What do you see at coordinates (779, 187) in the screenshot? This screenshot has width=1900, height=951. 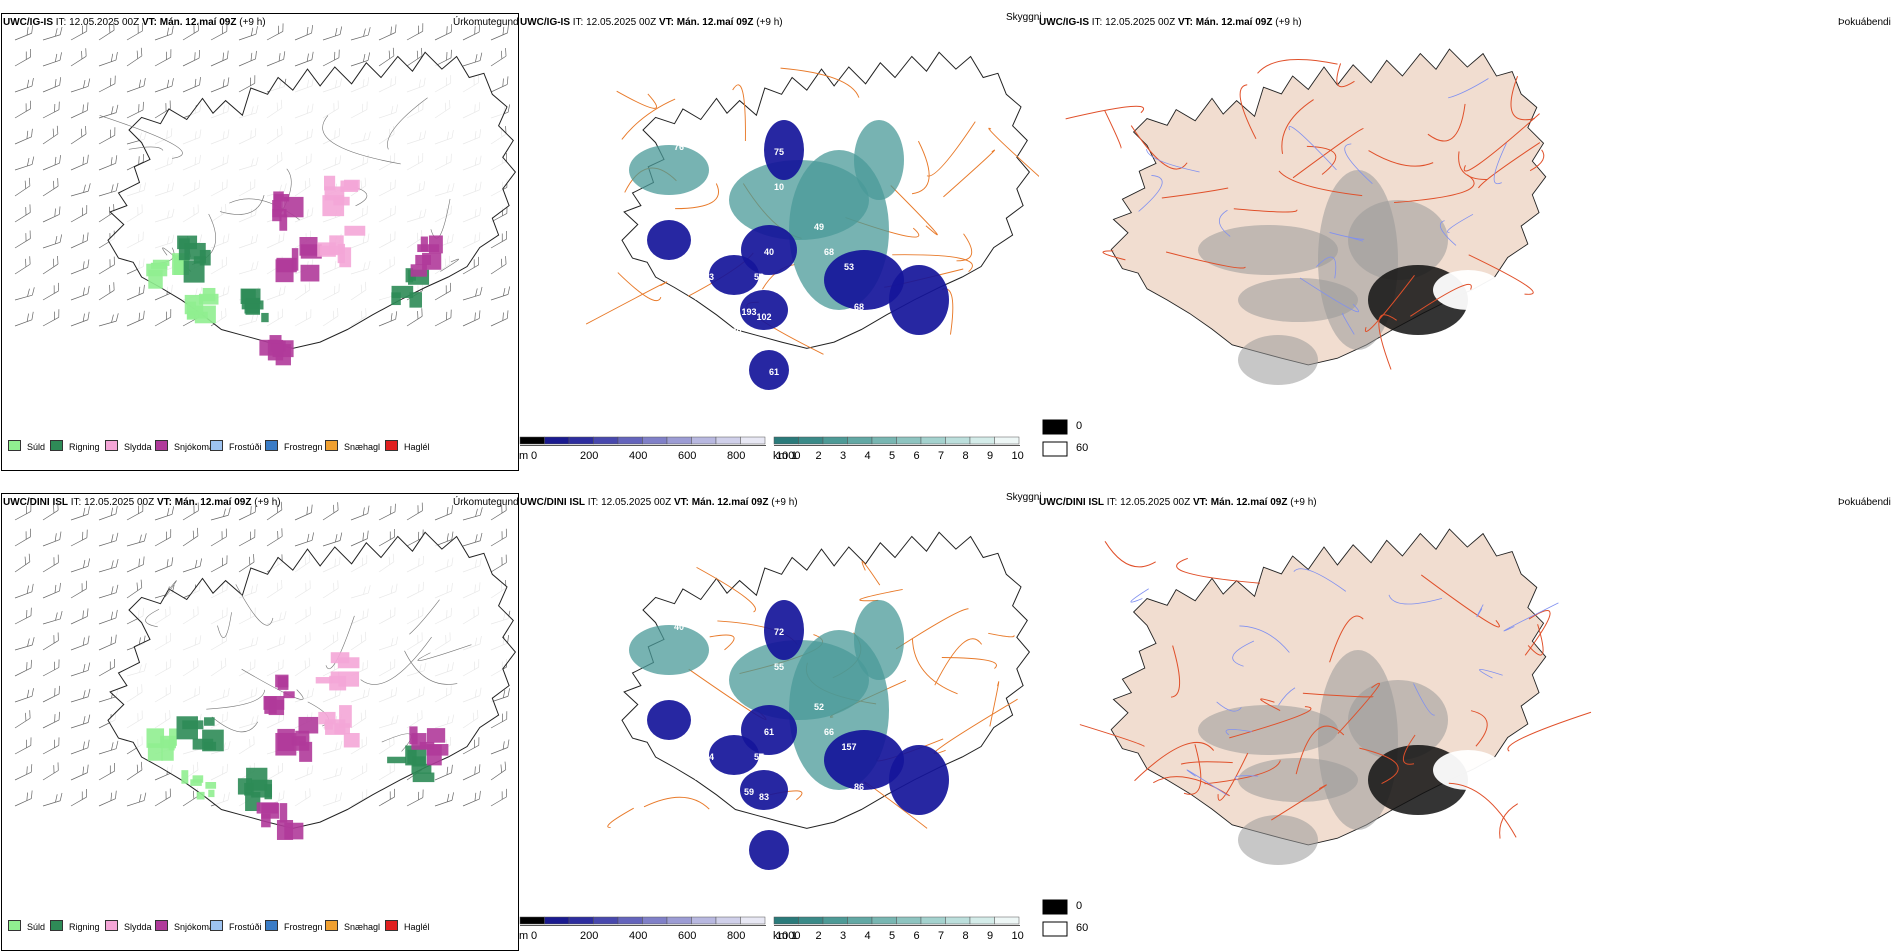 I see `cloud-base-label: 10` at bounding box center [779, 187].